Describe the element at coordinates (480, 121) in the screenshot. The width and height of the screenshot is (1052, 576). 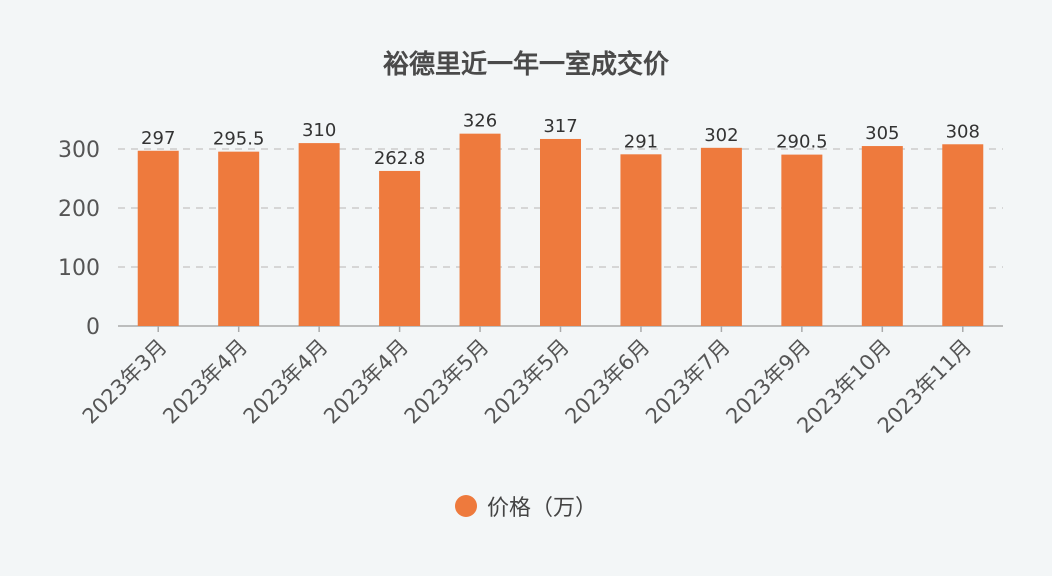
I see `data-label: 326` at that location.